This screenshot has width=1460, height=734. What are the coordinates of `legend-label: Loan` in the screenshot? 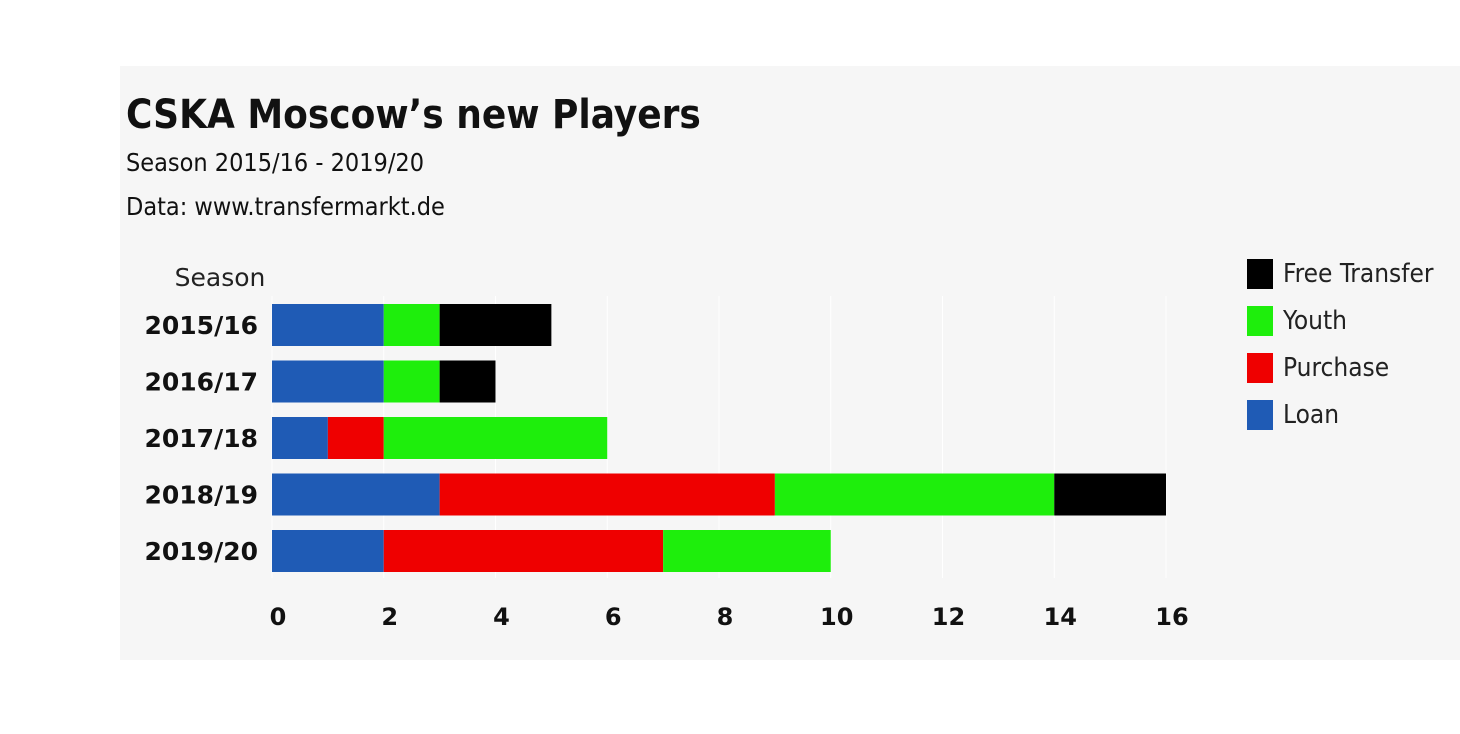 It's located at (1311, 415).